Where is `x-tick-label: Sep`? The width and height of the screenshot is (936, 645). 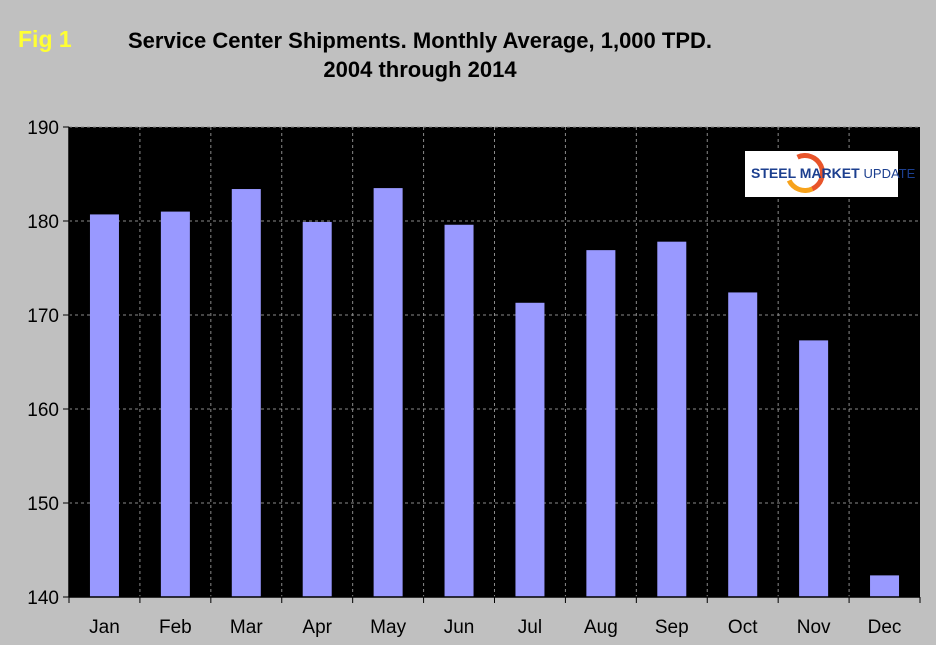
x-tick-label: Sep is located at coordinates (672, 627).